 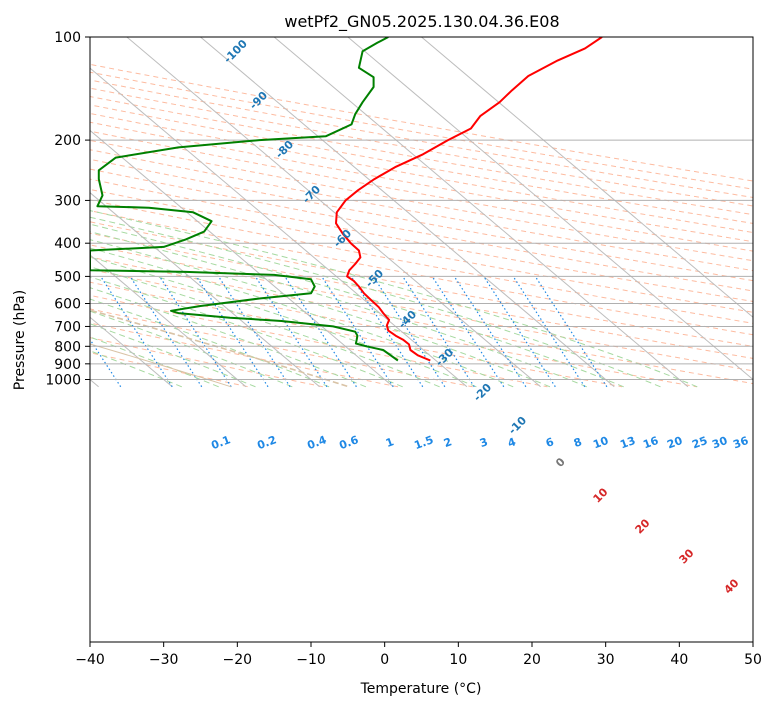 I want to click on isotherm-label: -60, so click(x=342, y=238).